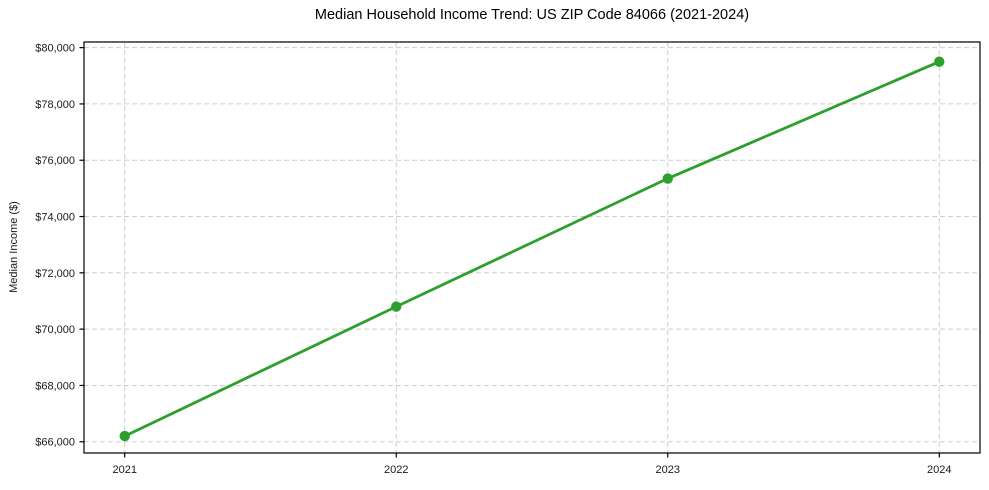  Describe the element at coordinates (396, 306) in the screenshot. I see `data-point-2022` at that location.